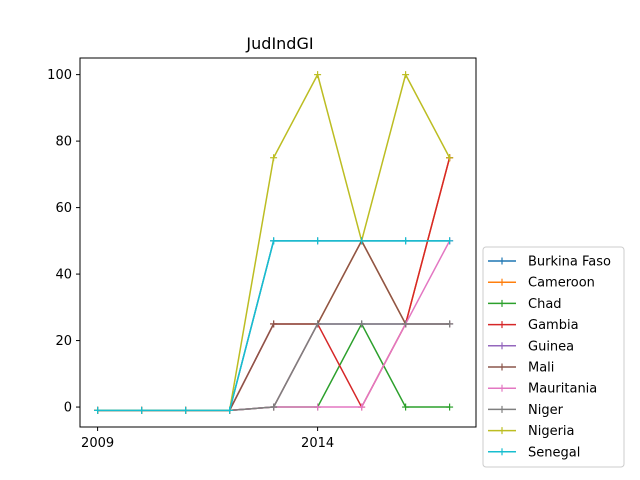  What do you see at coordinates (97, 443) in the screenshot?
I see `x-tick-label: 2009` at bounding box center [97, 443].